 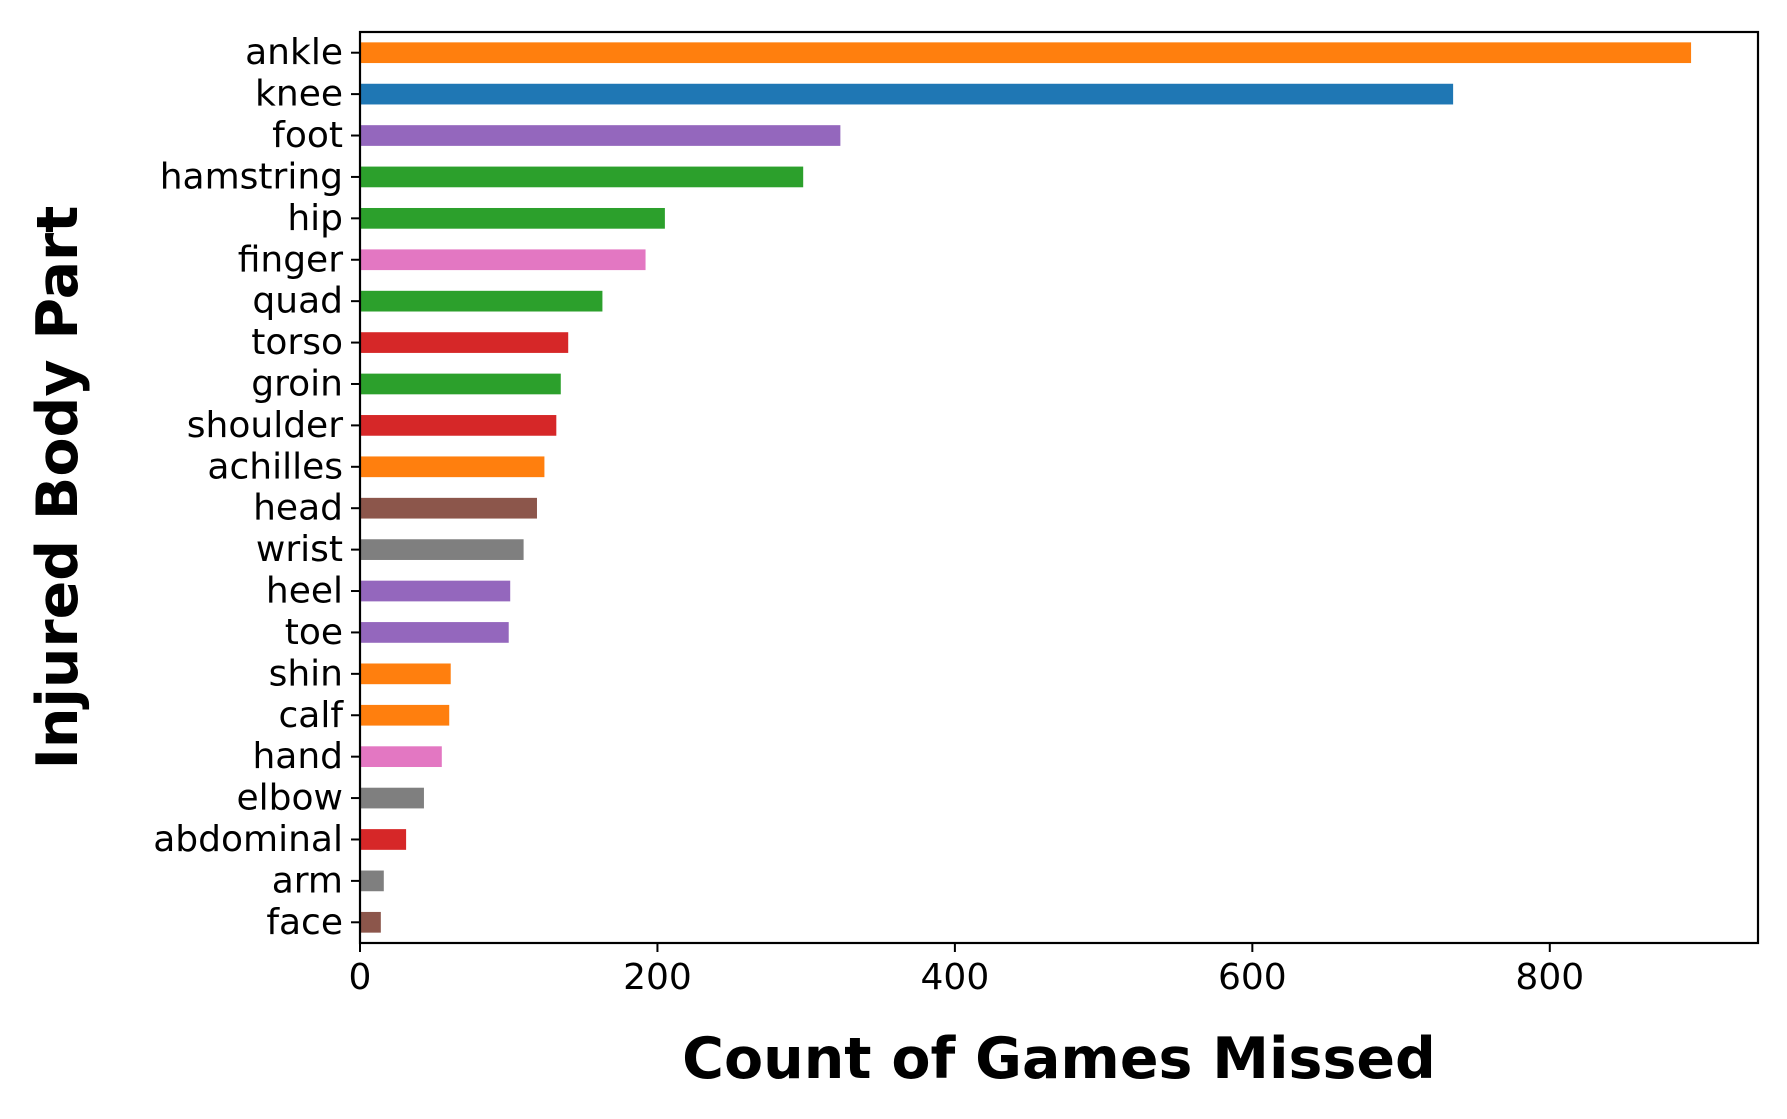 What do you see at coordinates (58, 488) in the screenshot?
I see `y-axis-title: Injured Body Part` at bounding box center [58, 488].